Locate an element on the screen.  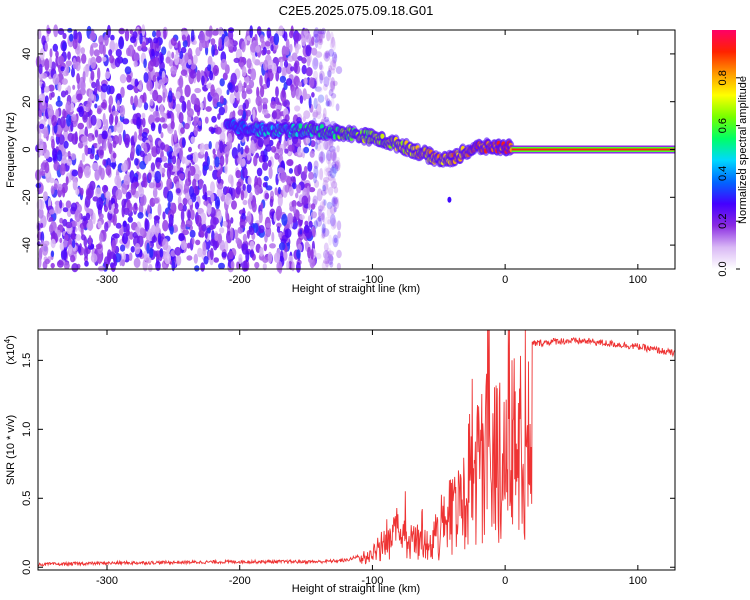
colorbar-tick-label: 0.2 is located at coordinates (723, 221).